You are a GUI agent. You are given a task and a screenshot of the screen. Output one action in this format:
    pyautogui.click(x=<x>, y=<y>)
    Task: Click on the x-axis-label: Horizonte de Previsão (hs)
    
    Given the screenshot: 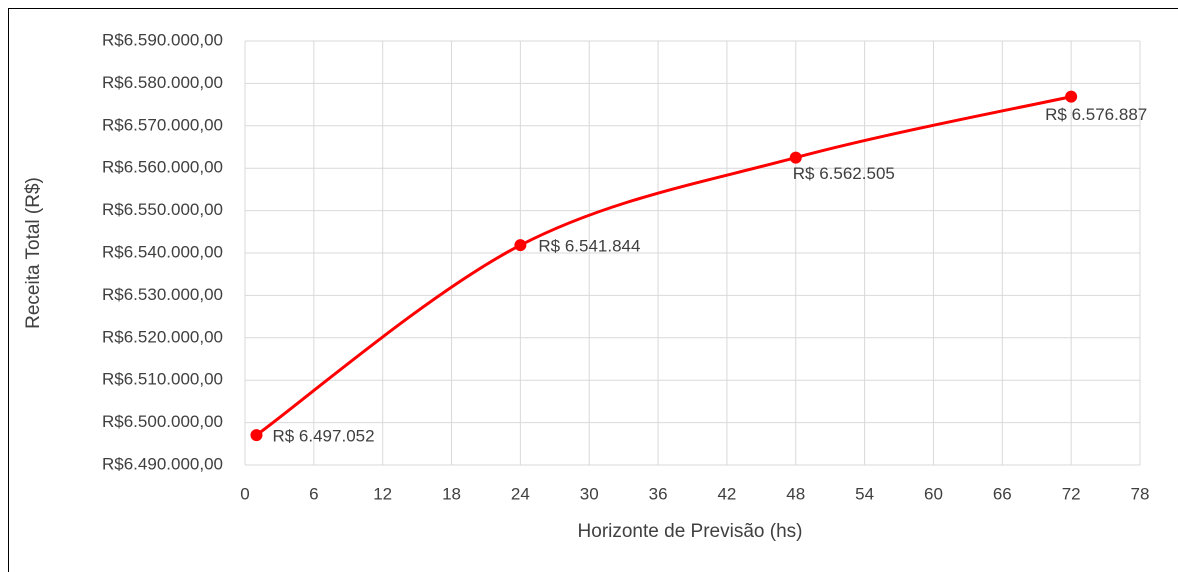 What is the action you would take?
    pyautogui.click(x=690, y=531)
    